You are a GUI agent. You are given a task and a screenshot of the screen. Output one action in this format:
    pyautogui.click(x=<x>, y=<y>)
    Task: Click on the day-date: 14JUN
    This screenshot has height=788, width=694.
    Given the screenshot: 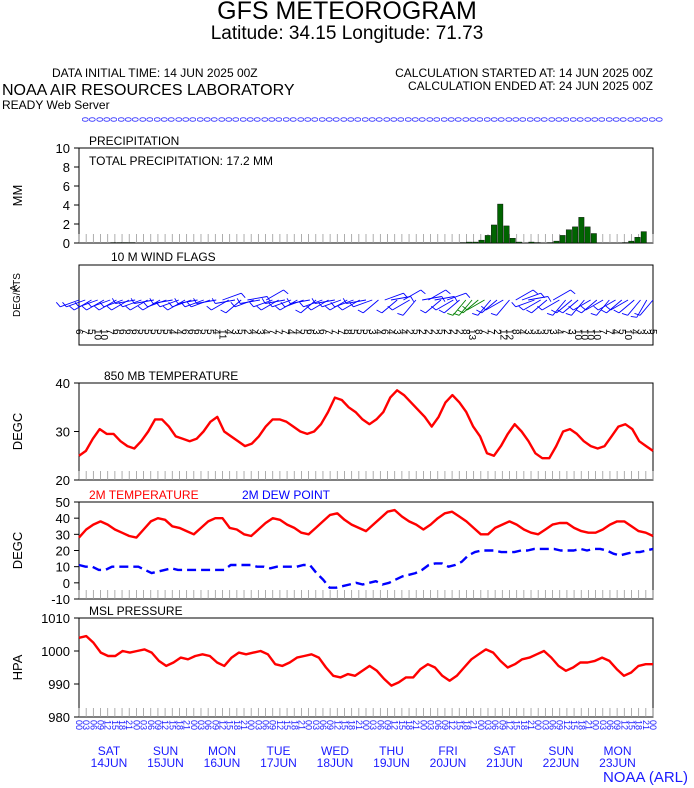 What is the action you would take?
    pyautogui.click(x=109, y=763)
    